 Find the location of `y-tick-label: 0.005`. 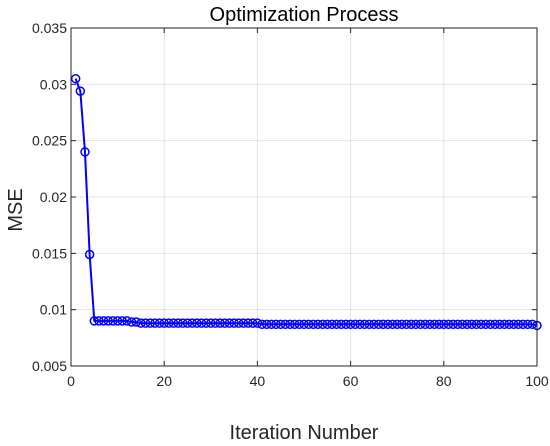

y-tick-label: 0.005 is located at coordinates (49, 366).